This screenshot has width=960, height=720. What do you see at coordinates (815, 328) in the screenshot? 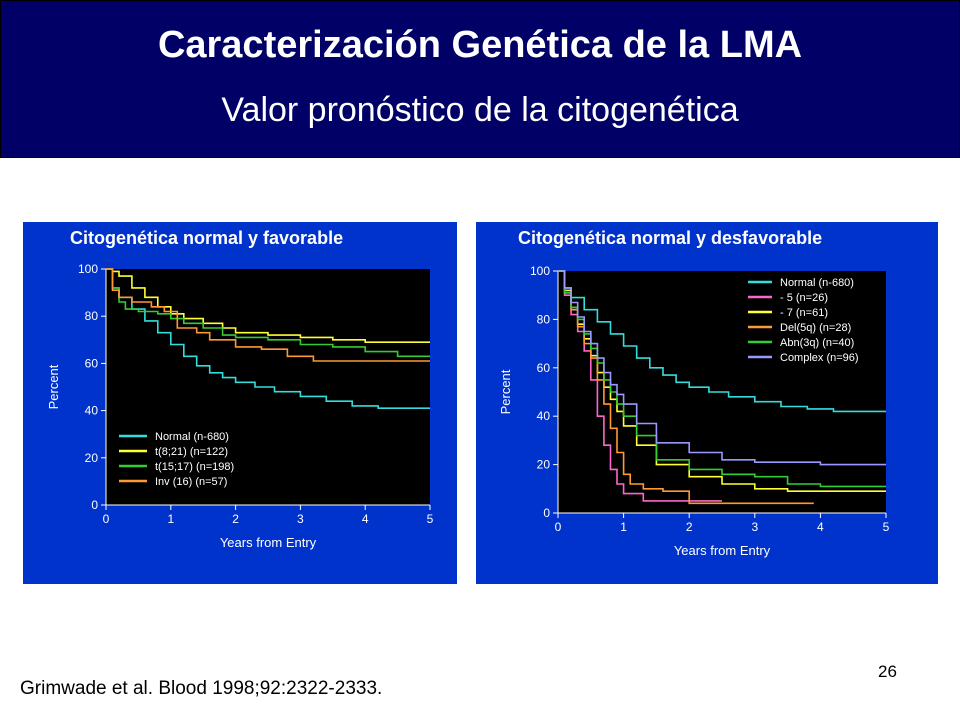
I see `legend-label: Del(5q) (n=28)` at bounding box center [815, 328].